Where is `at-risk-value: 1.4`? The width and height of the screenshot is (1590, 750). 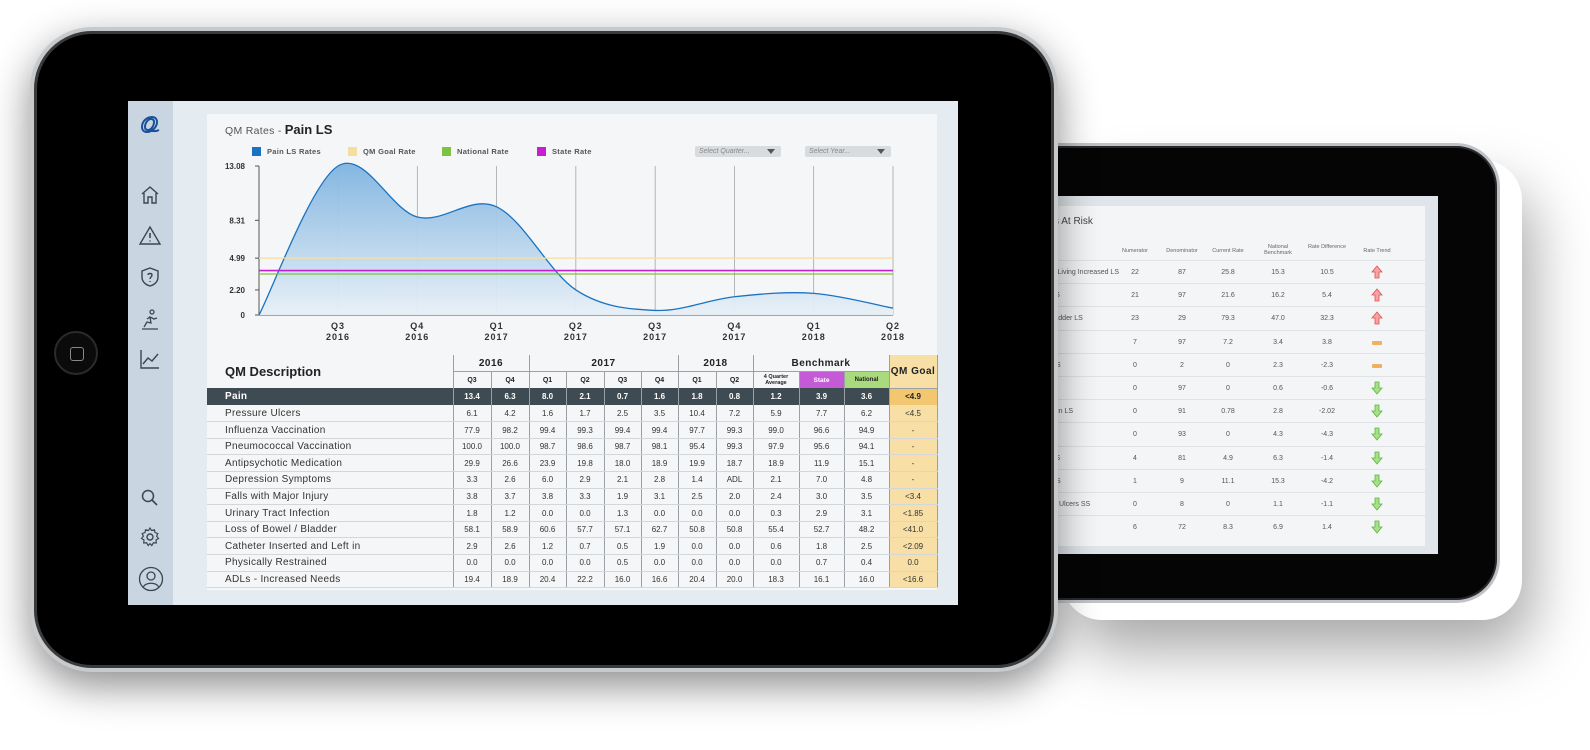 at-risk-value: 1.4 is located at coordinates (1327, 528).